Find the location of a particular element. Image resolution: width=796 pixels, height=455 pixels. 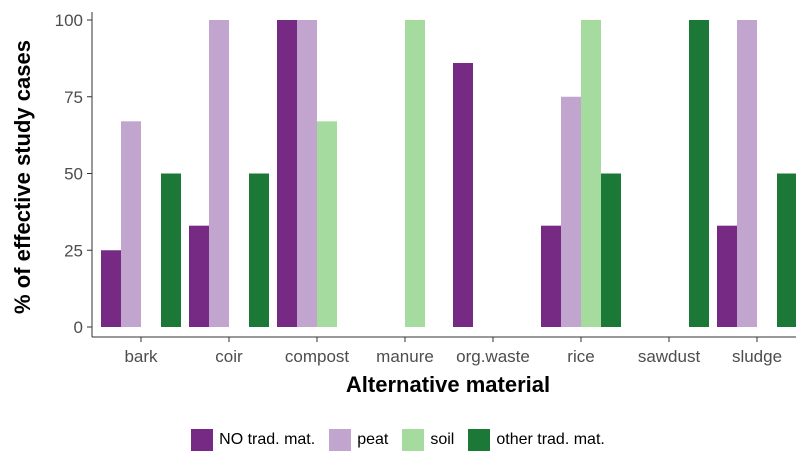

bar-rice-other-trad-mat- is located at coordinates (611, 250).